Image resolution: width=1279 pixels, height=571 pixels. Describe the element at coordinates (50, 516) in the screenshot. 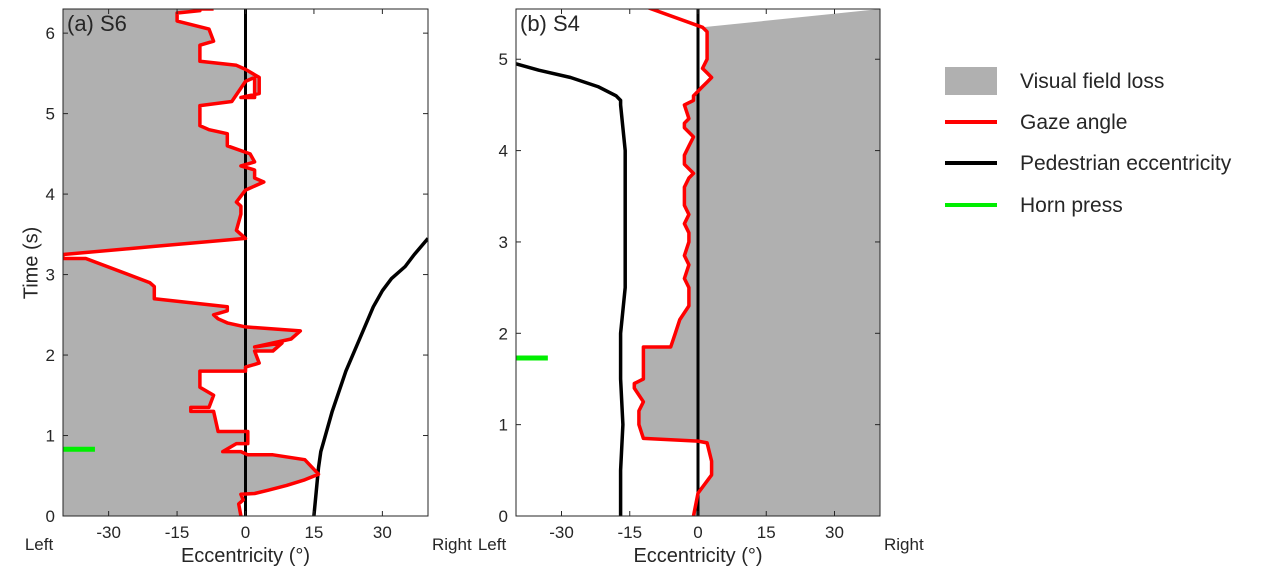

I see `y-tick-label-a: 0` at that location.